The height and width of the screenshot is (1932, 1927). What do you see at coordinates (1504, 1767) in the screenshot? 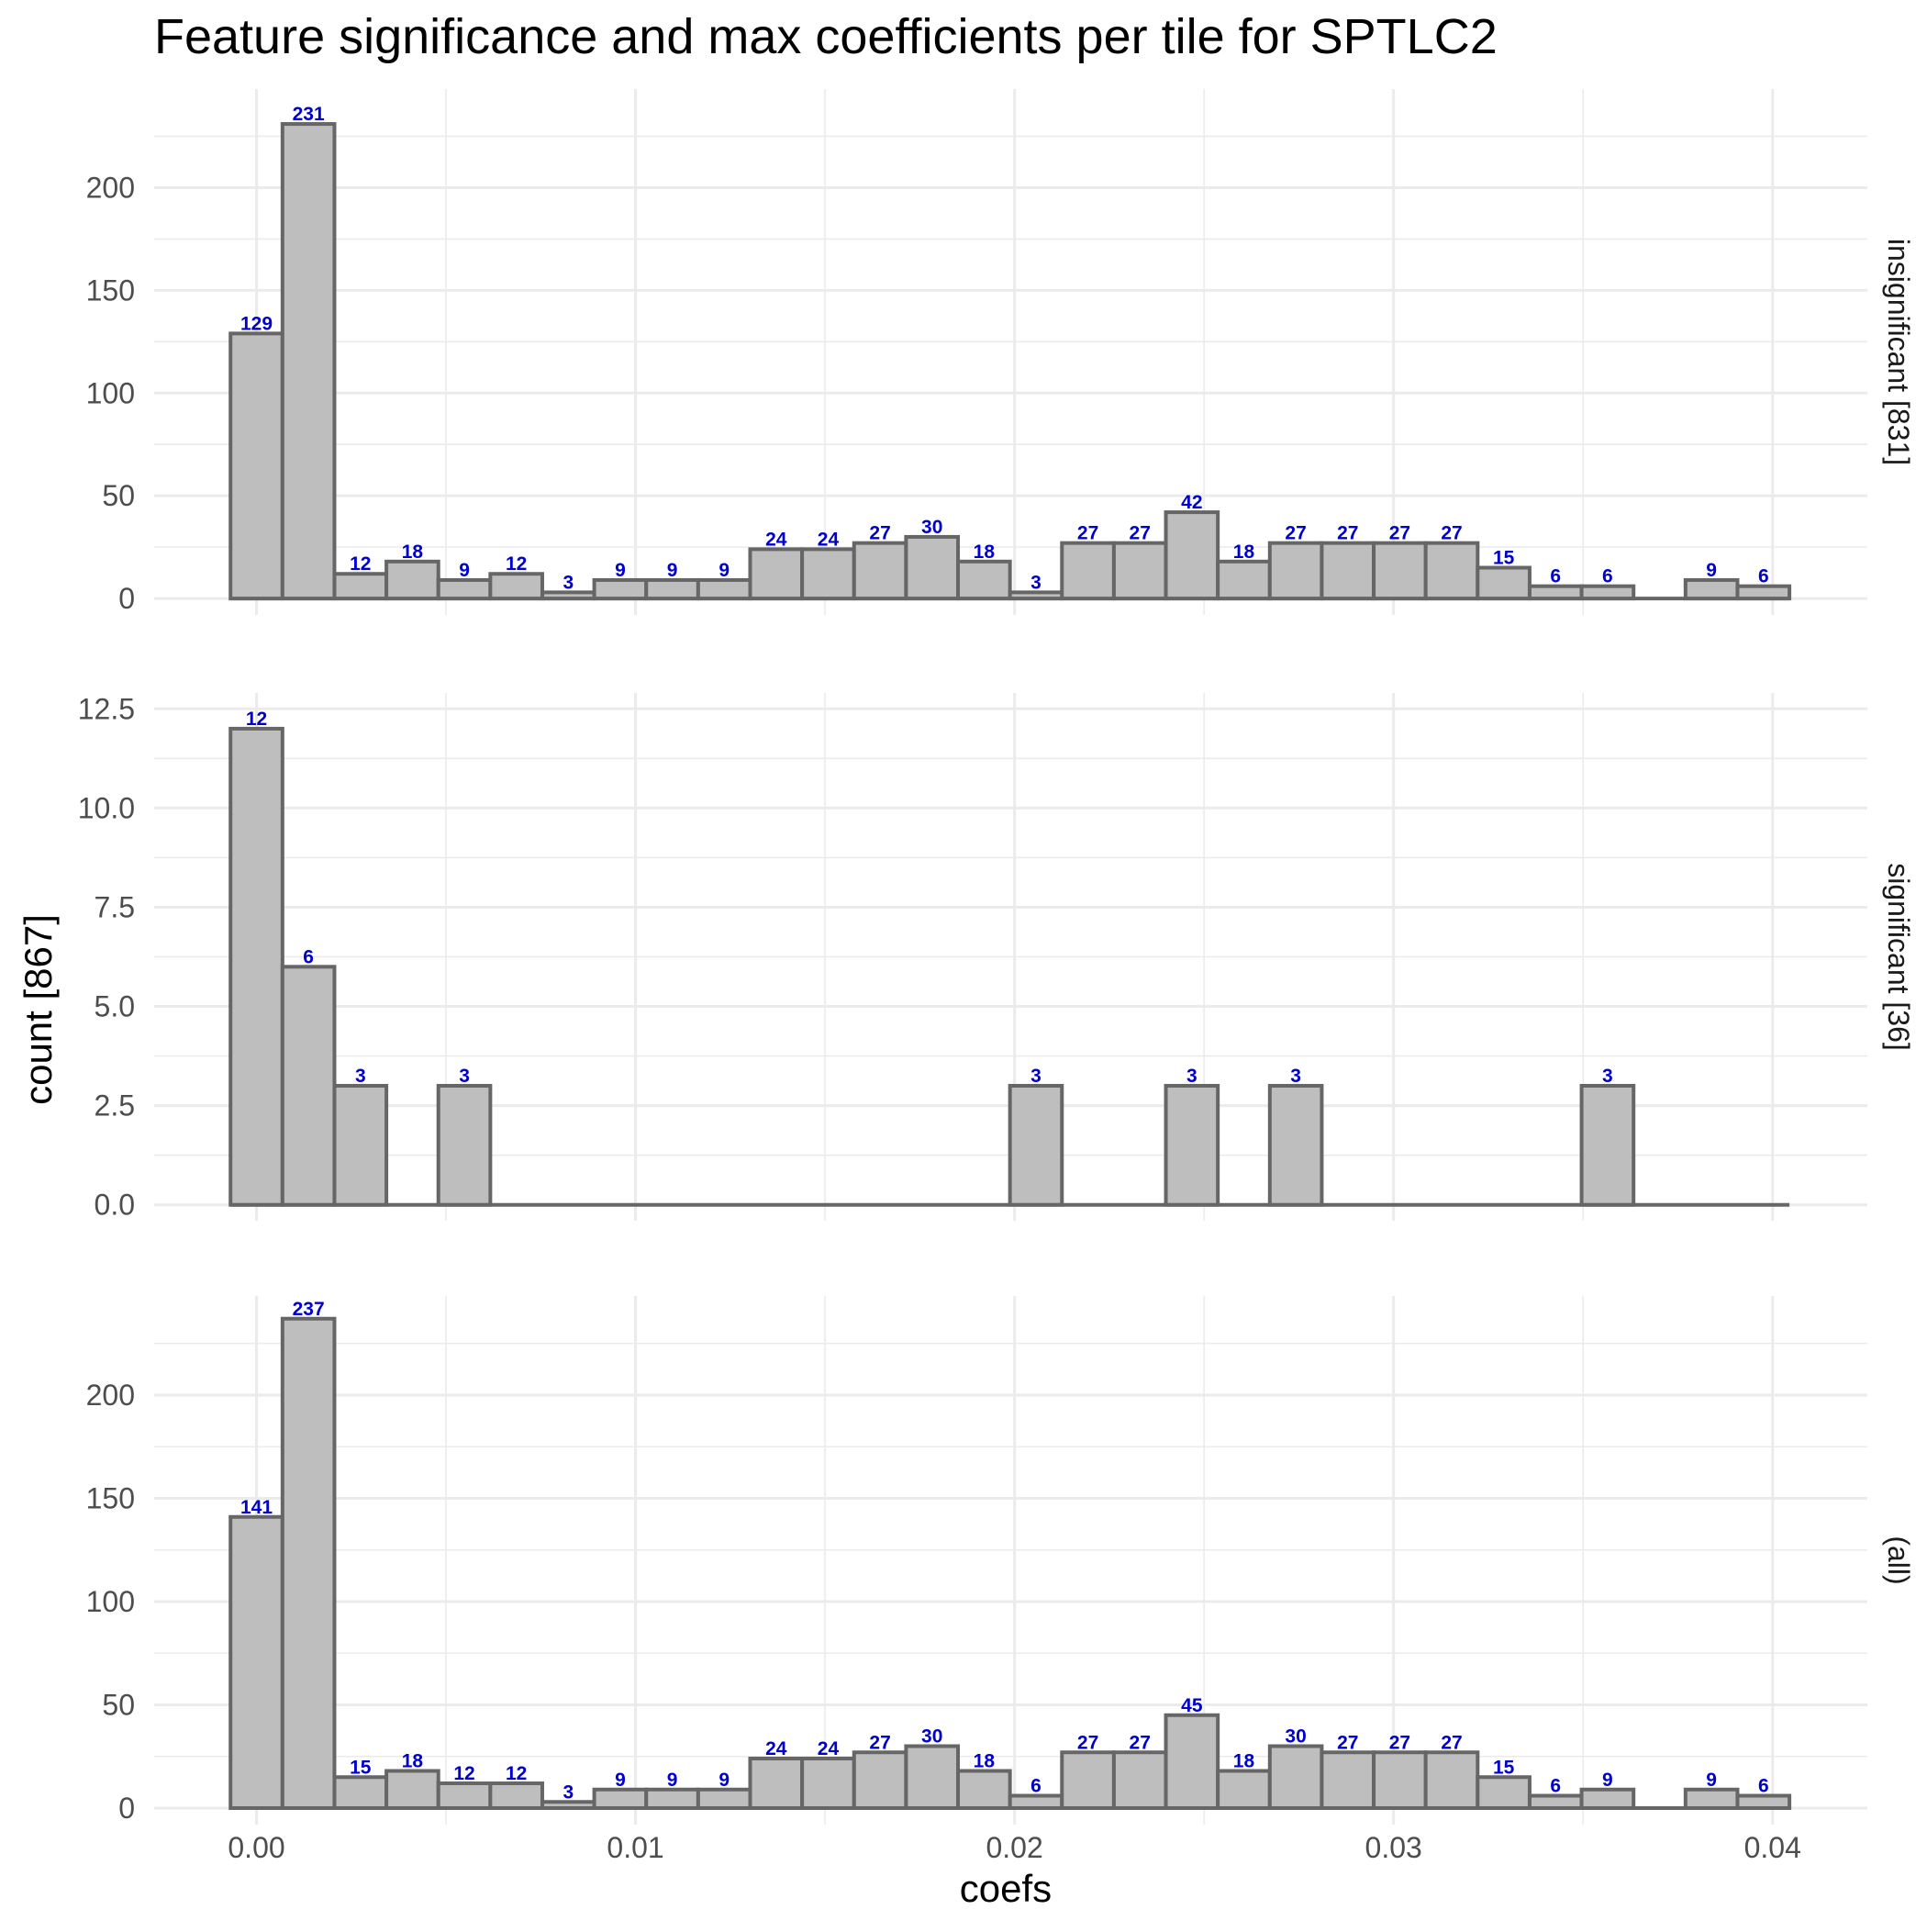
I see `bar-value-label: 15` at bounding box center [1504, 1767].